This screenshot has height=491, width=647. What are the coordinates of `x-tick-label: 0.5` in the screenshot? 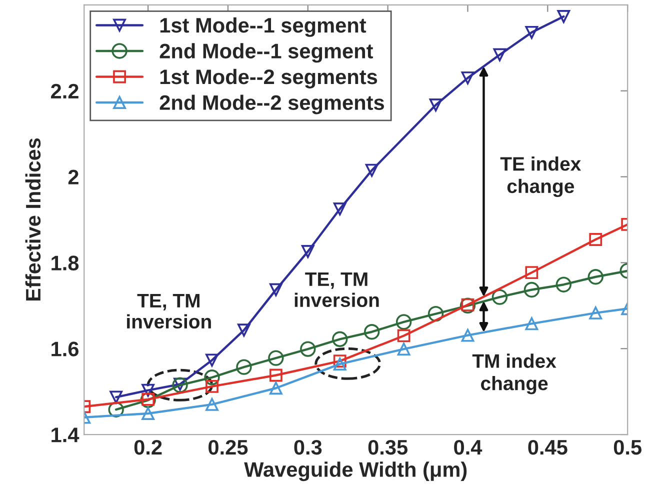 It's located at (628, 447).